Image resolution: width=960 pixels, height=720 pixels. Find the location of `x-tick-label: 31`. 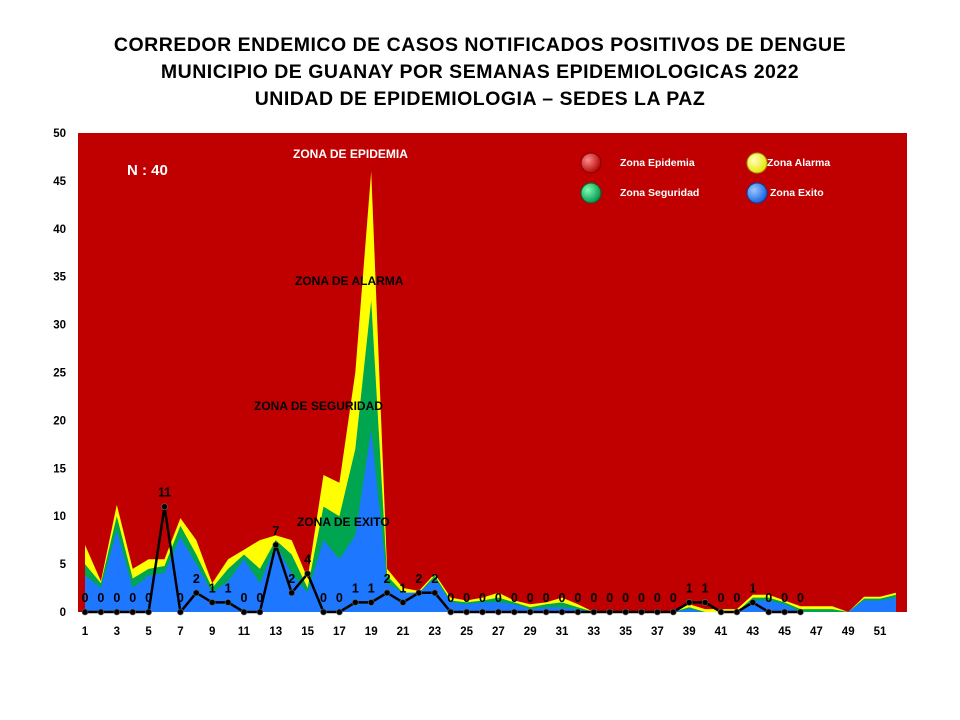

x-tick-label: 31 is located at coordinates (562, 632).